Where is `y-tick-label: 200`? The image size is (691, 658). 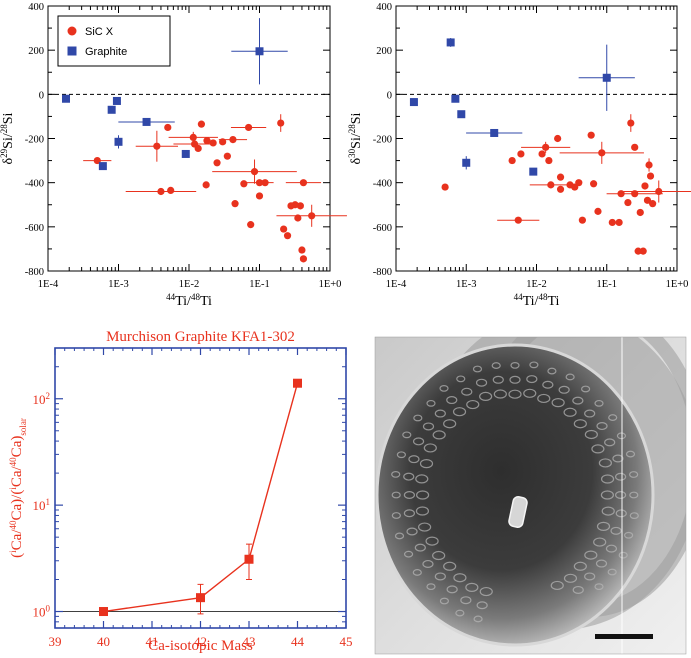 y-tick-label: 200 is located at coordinates (384, 51).